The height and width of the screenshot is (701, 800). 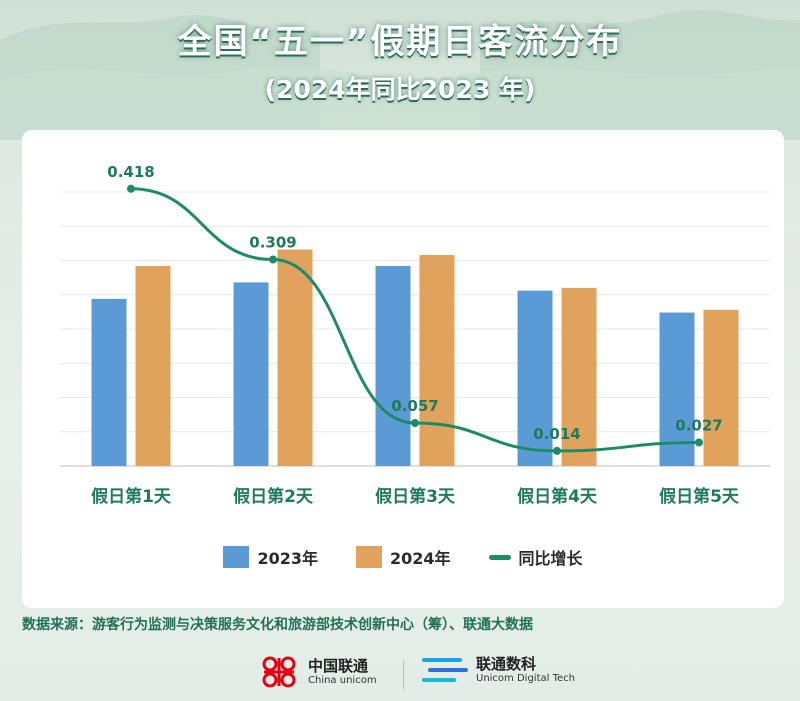 What do you see at coordinates (287, 558) in the screenshot?
I see `legend-label-2023: 2023年` at bounding box center [287, 558].